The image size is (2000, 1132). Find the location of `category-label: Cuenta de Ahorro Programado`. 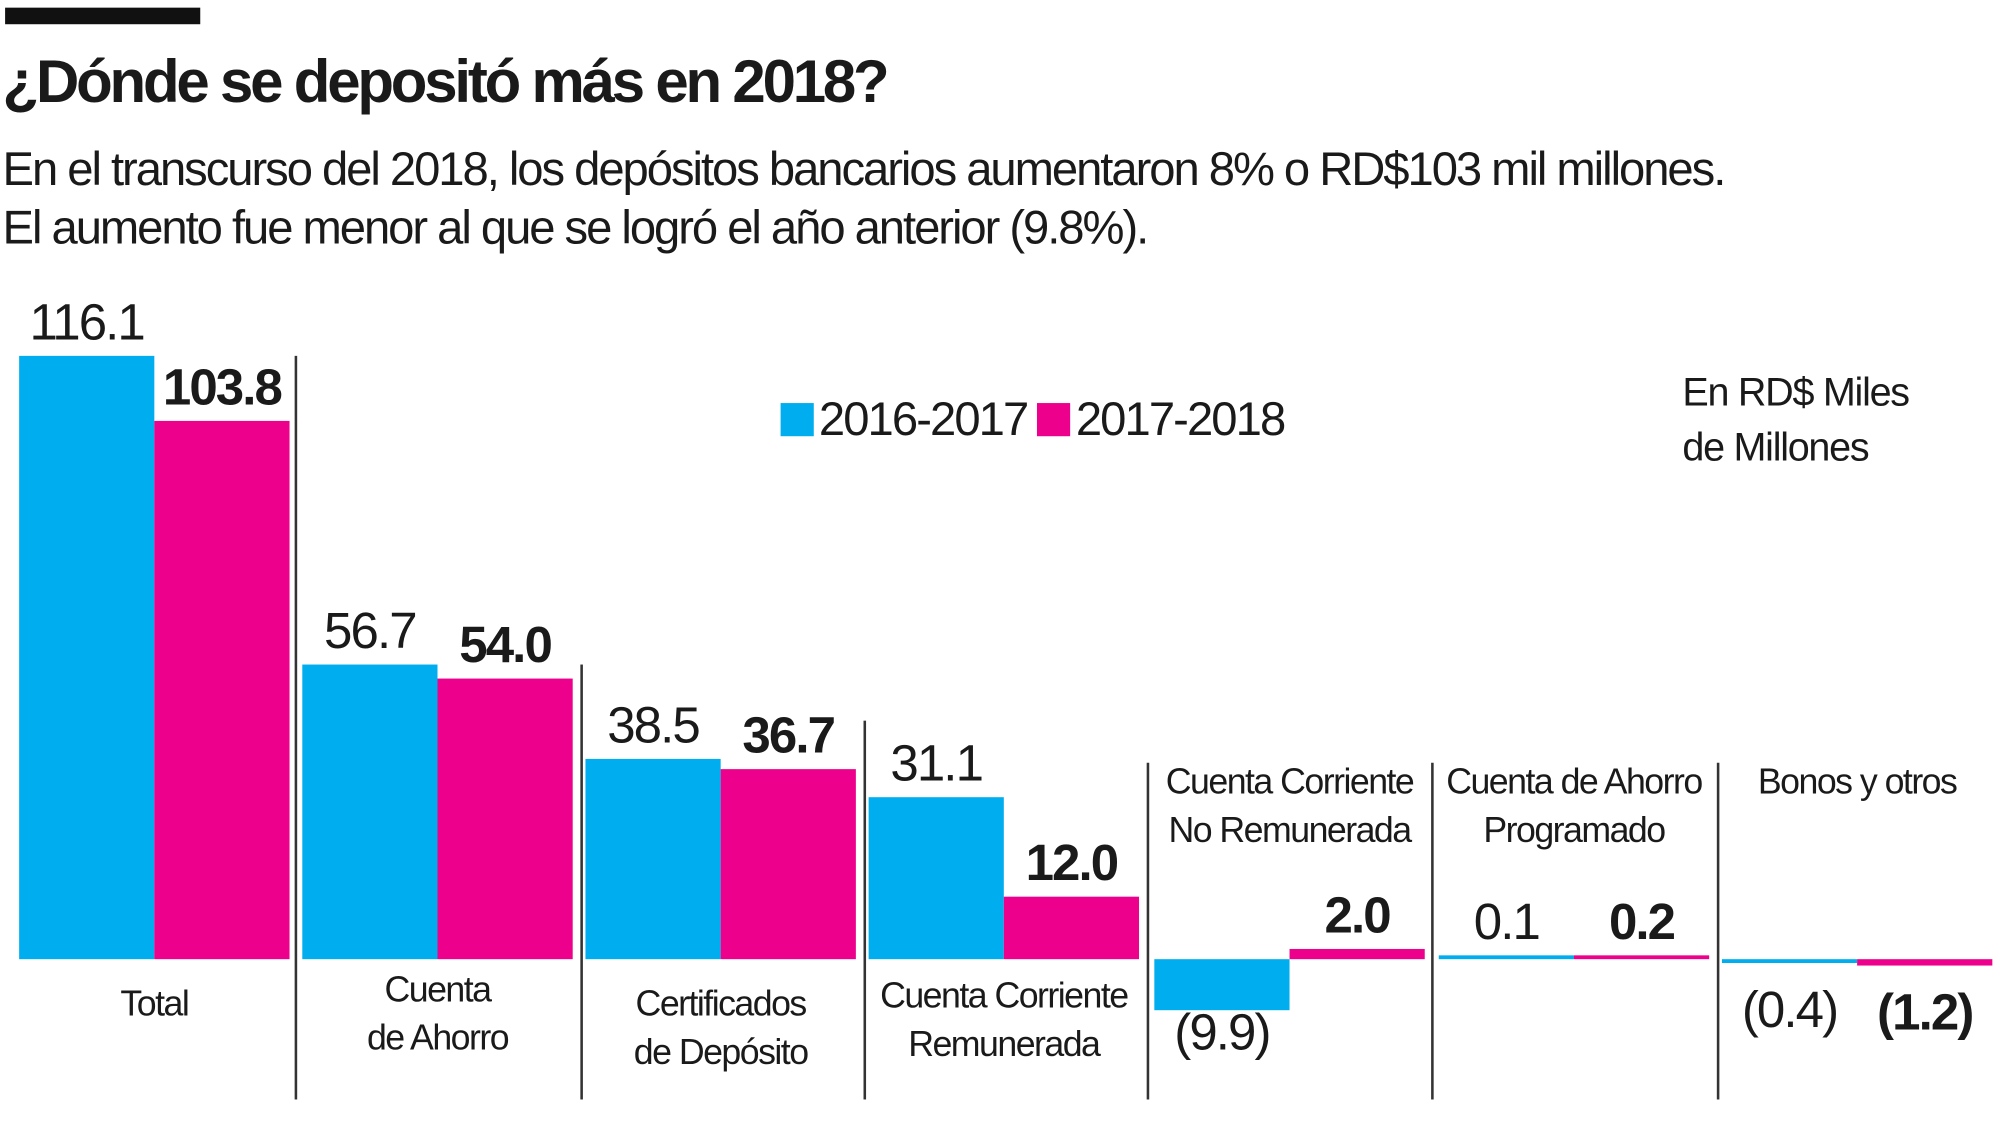

category-label: Cuenta de Ahorro Programado is located at coordinates (1574, 805).